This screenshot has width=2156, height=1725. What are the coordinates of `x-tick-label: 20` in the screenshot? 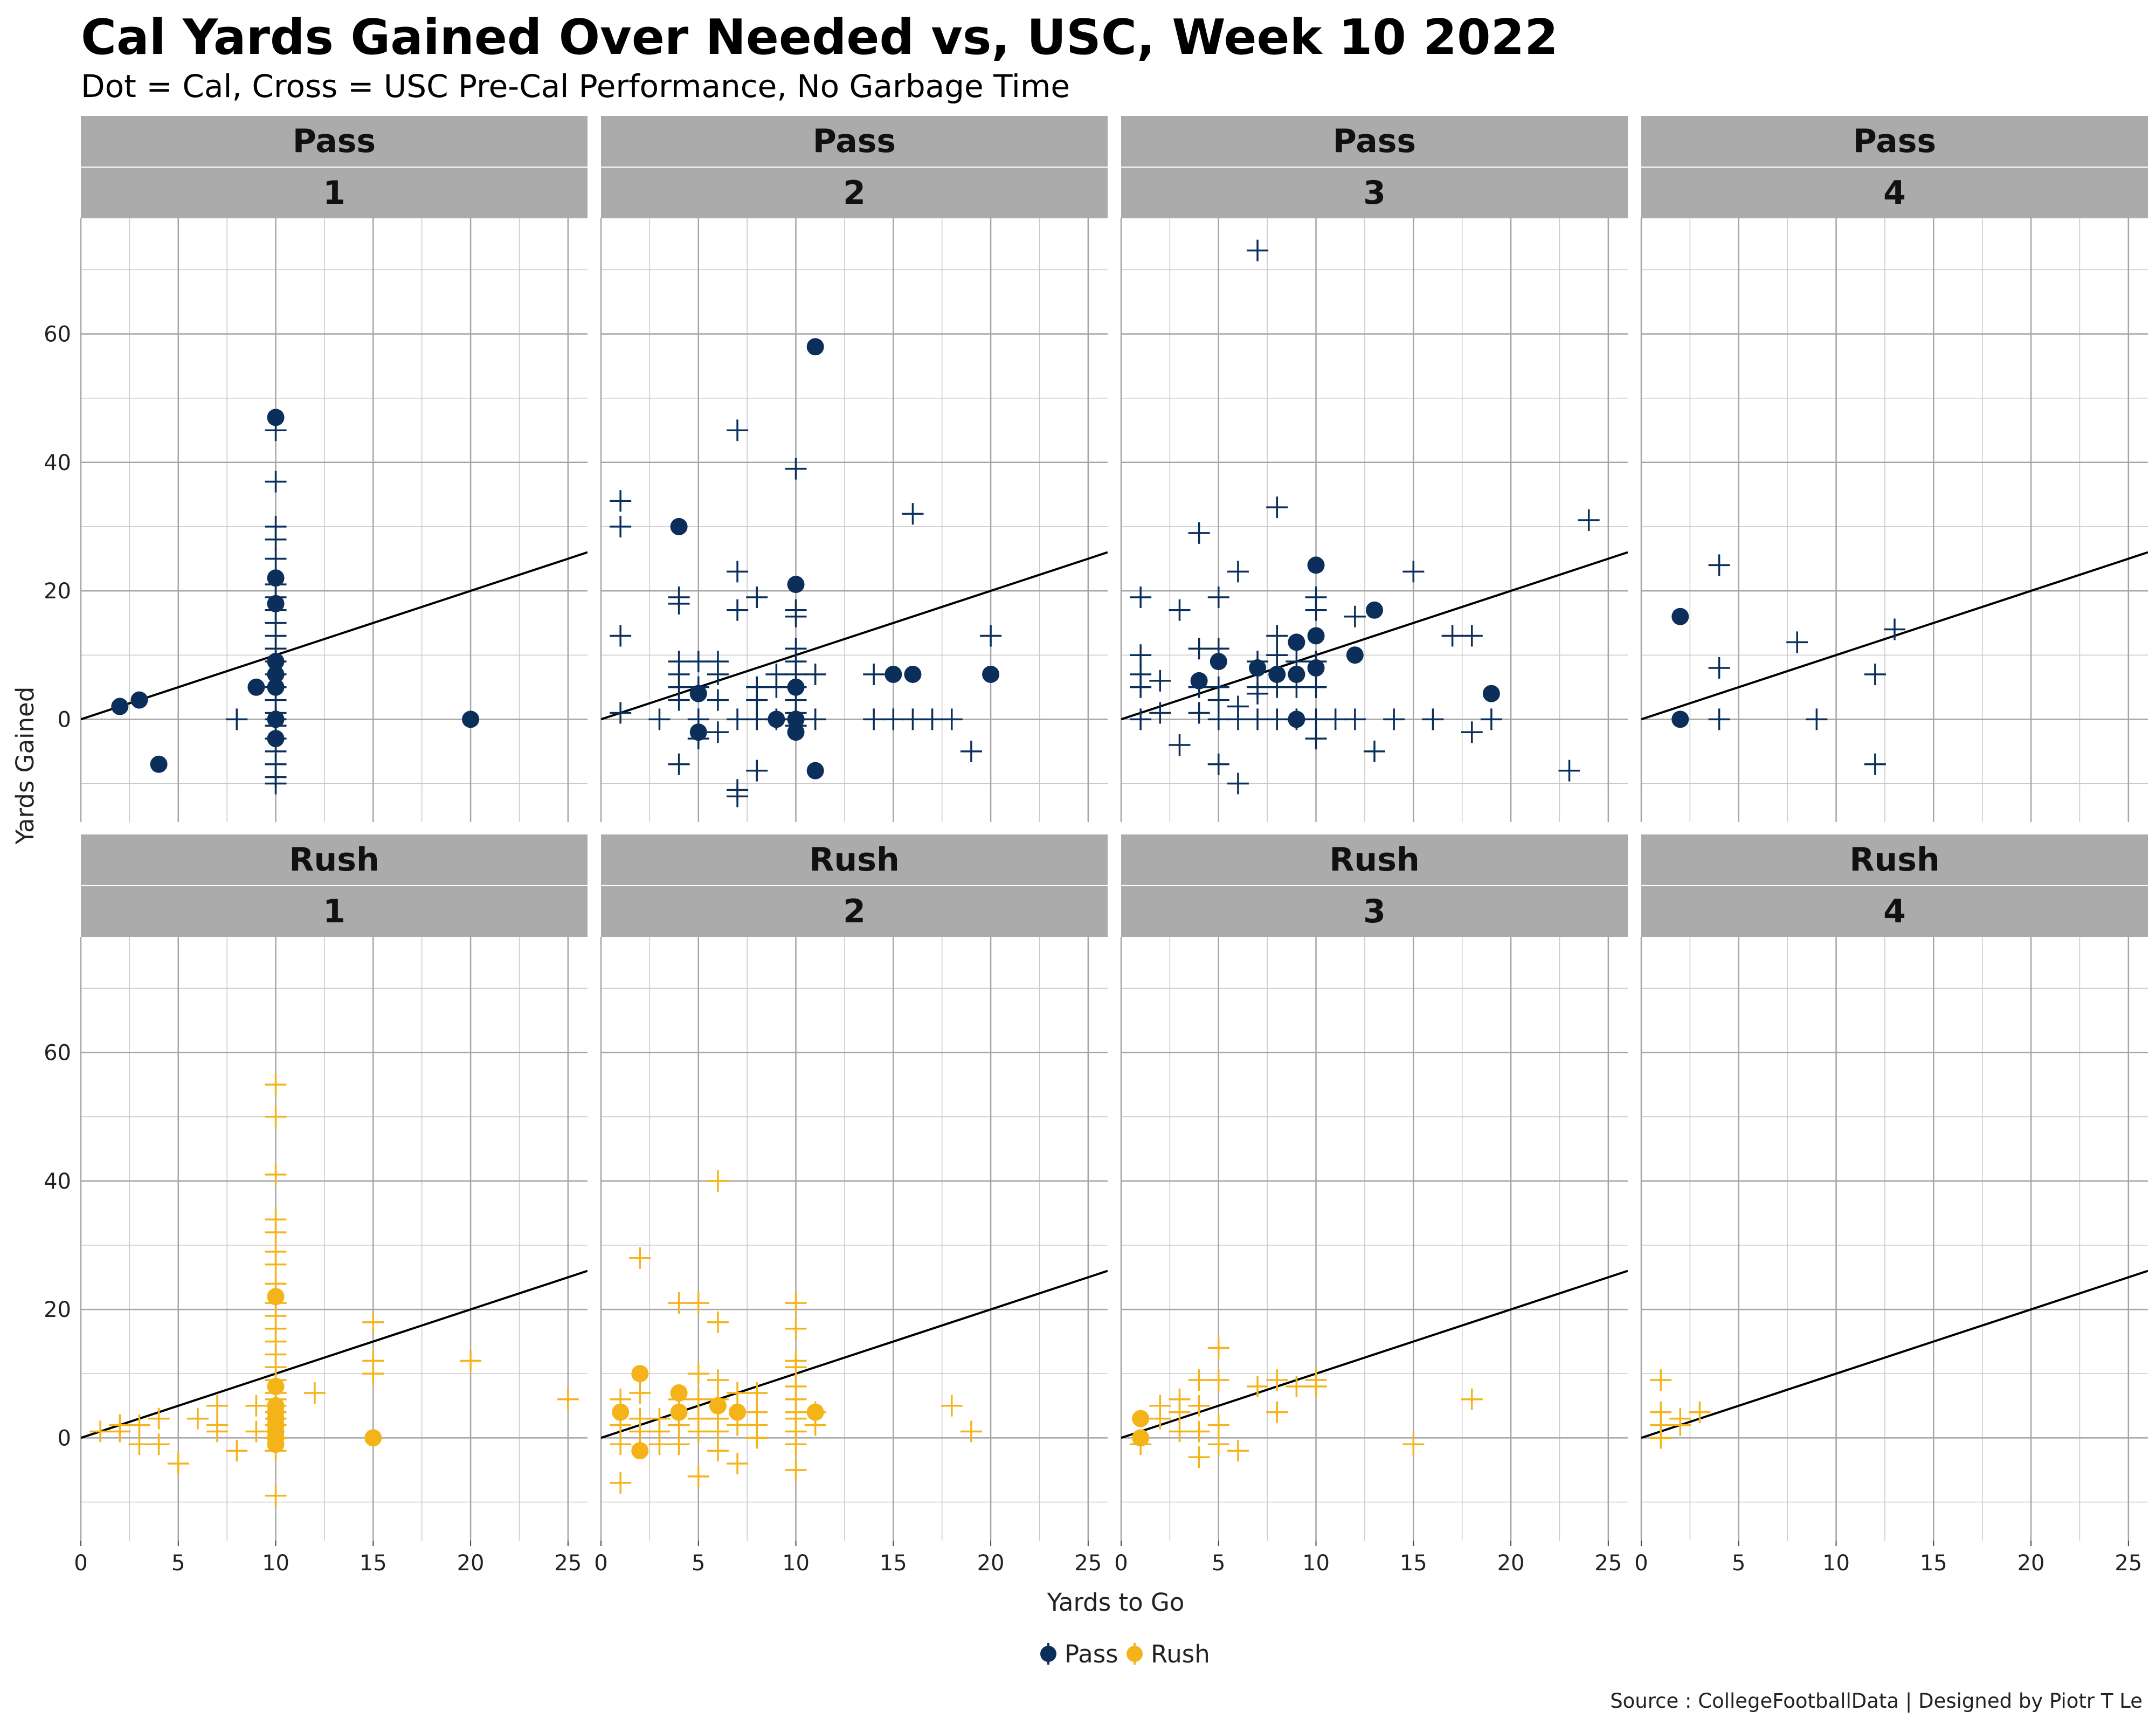 It's located at (1511, 1563).